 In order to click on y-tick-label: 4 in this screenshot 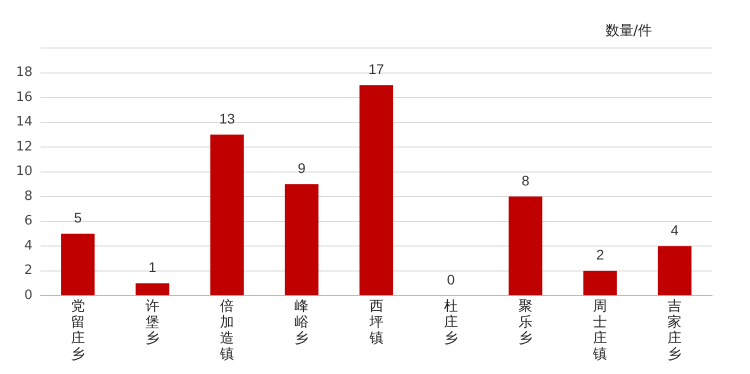, I will do `click(28, 246)`.